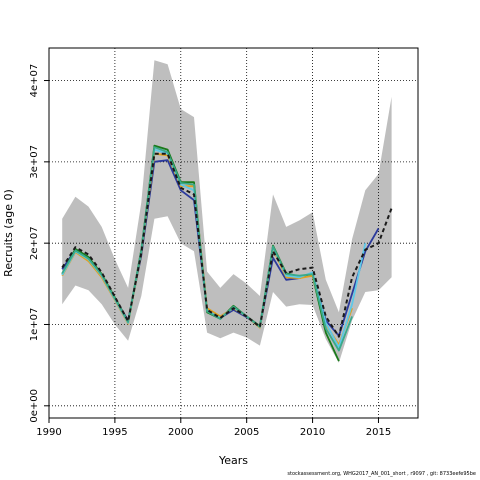  Describe the element at coordinates (8, 233) in the screenshot. I see `y-axis-title: Recruits (age 0)` at that location.